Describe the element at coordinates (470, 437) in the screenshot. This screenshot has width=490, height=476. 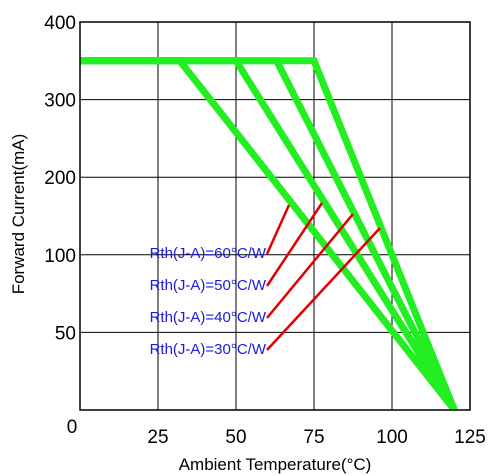
I see `x-tick-label: 125` at that location.